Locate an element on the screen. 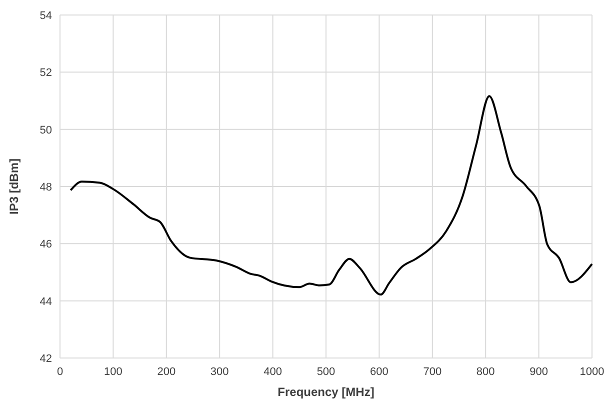  x-tick-label: 900 is located at coordinates (539, 372).